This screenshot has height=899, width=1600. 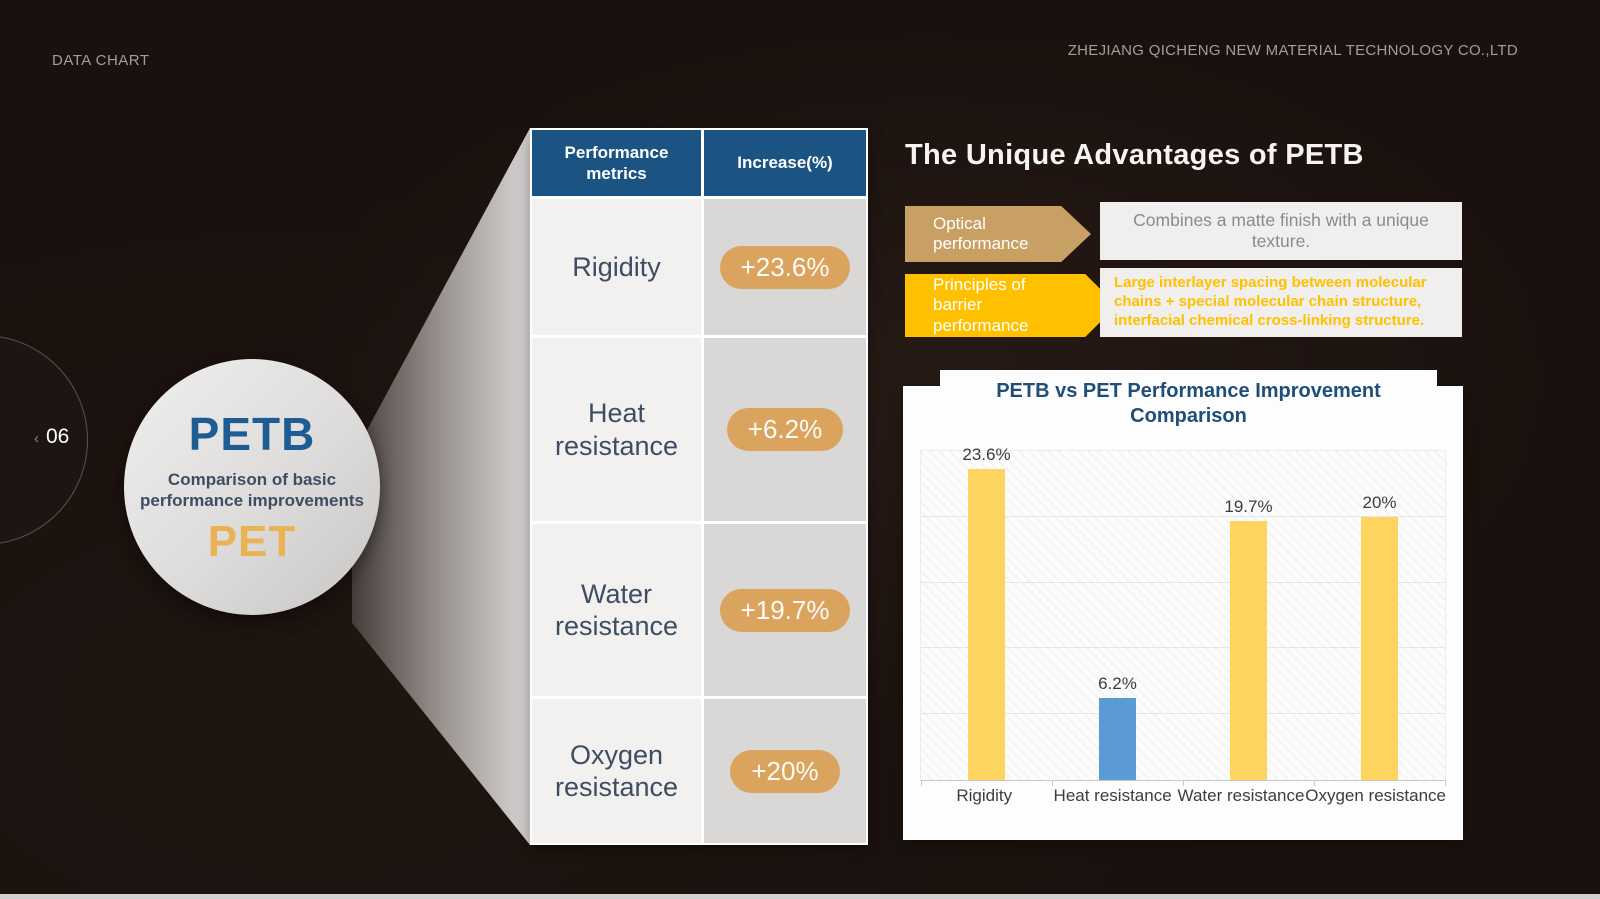 What do you see at coordinates (616, 429) in the screenshot?
I see `table-row-metric: Heat resistance` at bounding box center [616, 429].